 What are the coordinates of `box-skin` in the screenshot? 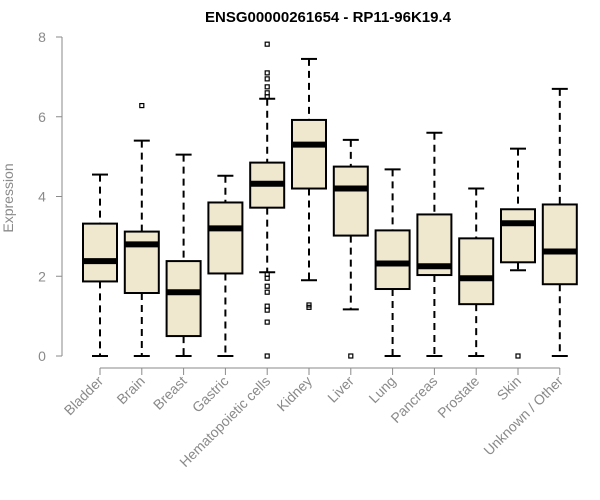 It's located at (518, 253).